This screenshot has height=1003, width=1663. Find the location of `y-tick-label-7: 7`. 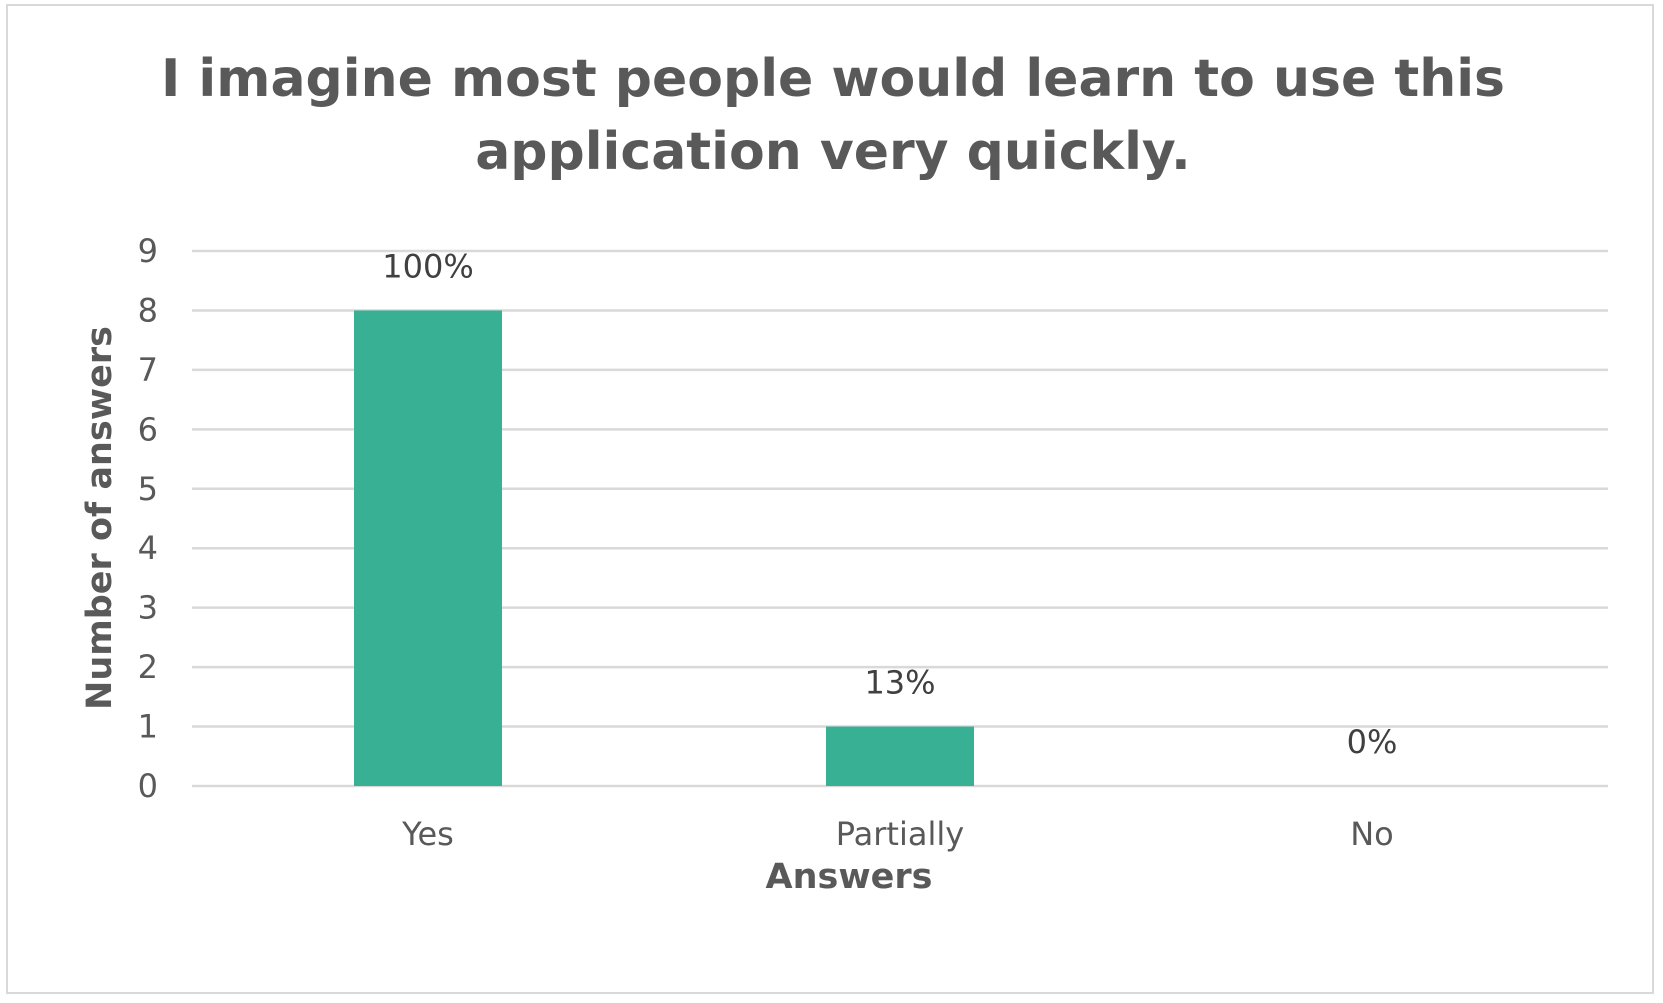

y-tick-label-7: 7 is located at coordinates (148, 370).